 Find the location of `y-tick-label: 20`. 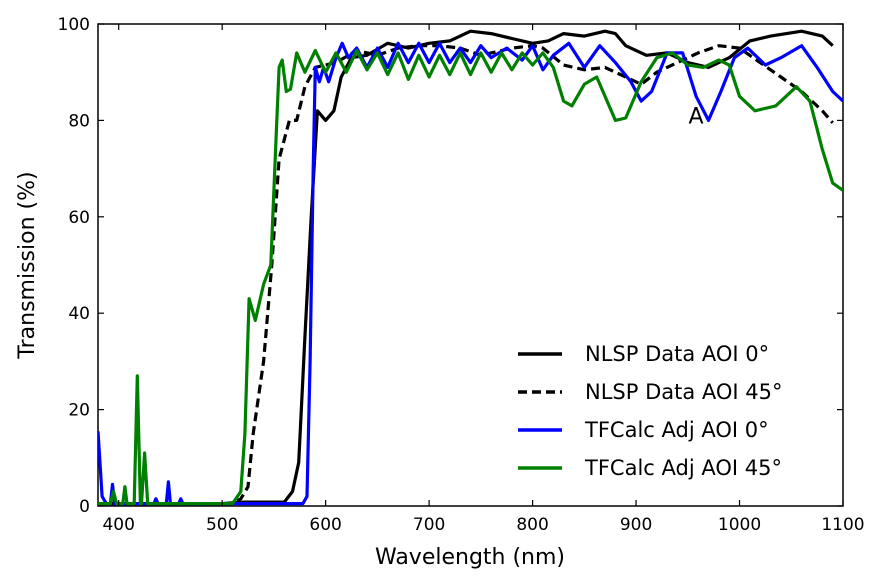

y-tick-label: 20 is located at coordinates (79, 411).